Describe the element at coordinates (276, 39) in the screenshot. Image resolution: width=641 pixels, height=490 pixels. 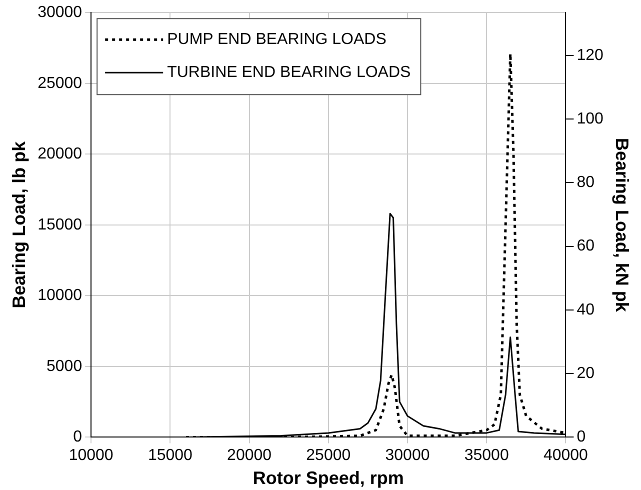
I see `legend-label: PUMP END BEARING LOADS` at that location.